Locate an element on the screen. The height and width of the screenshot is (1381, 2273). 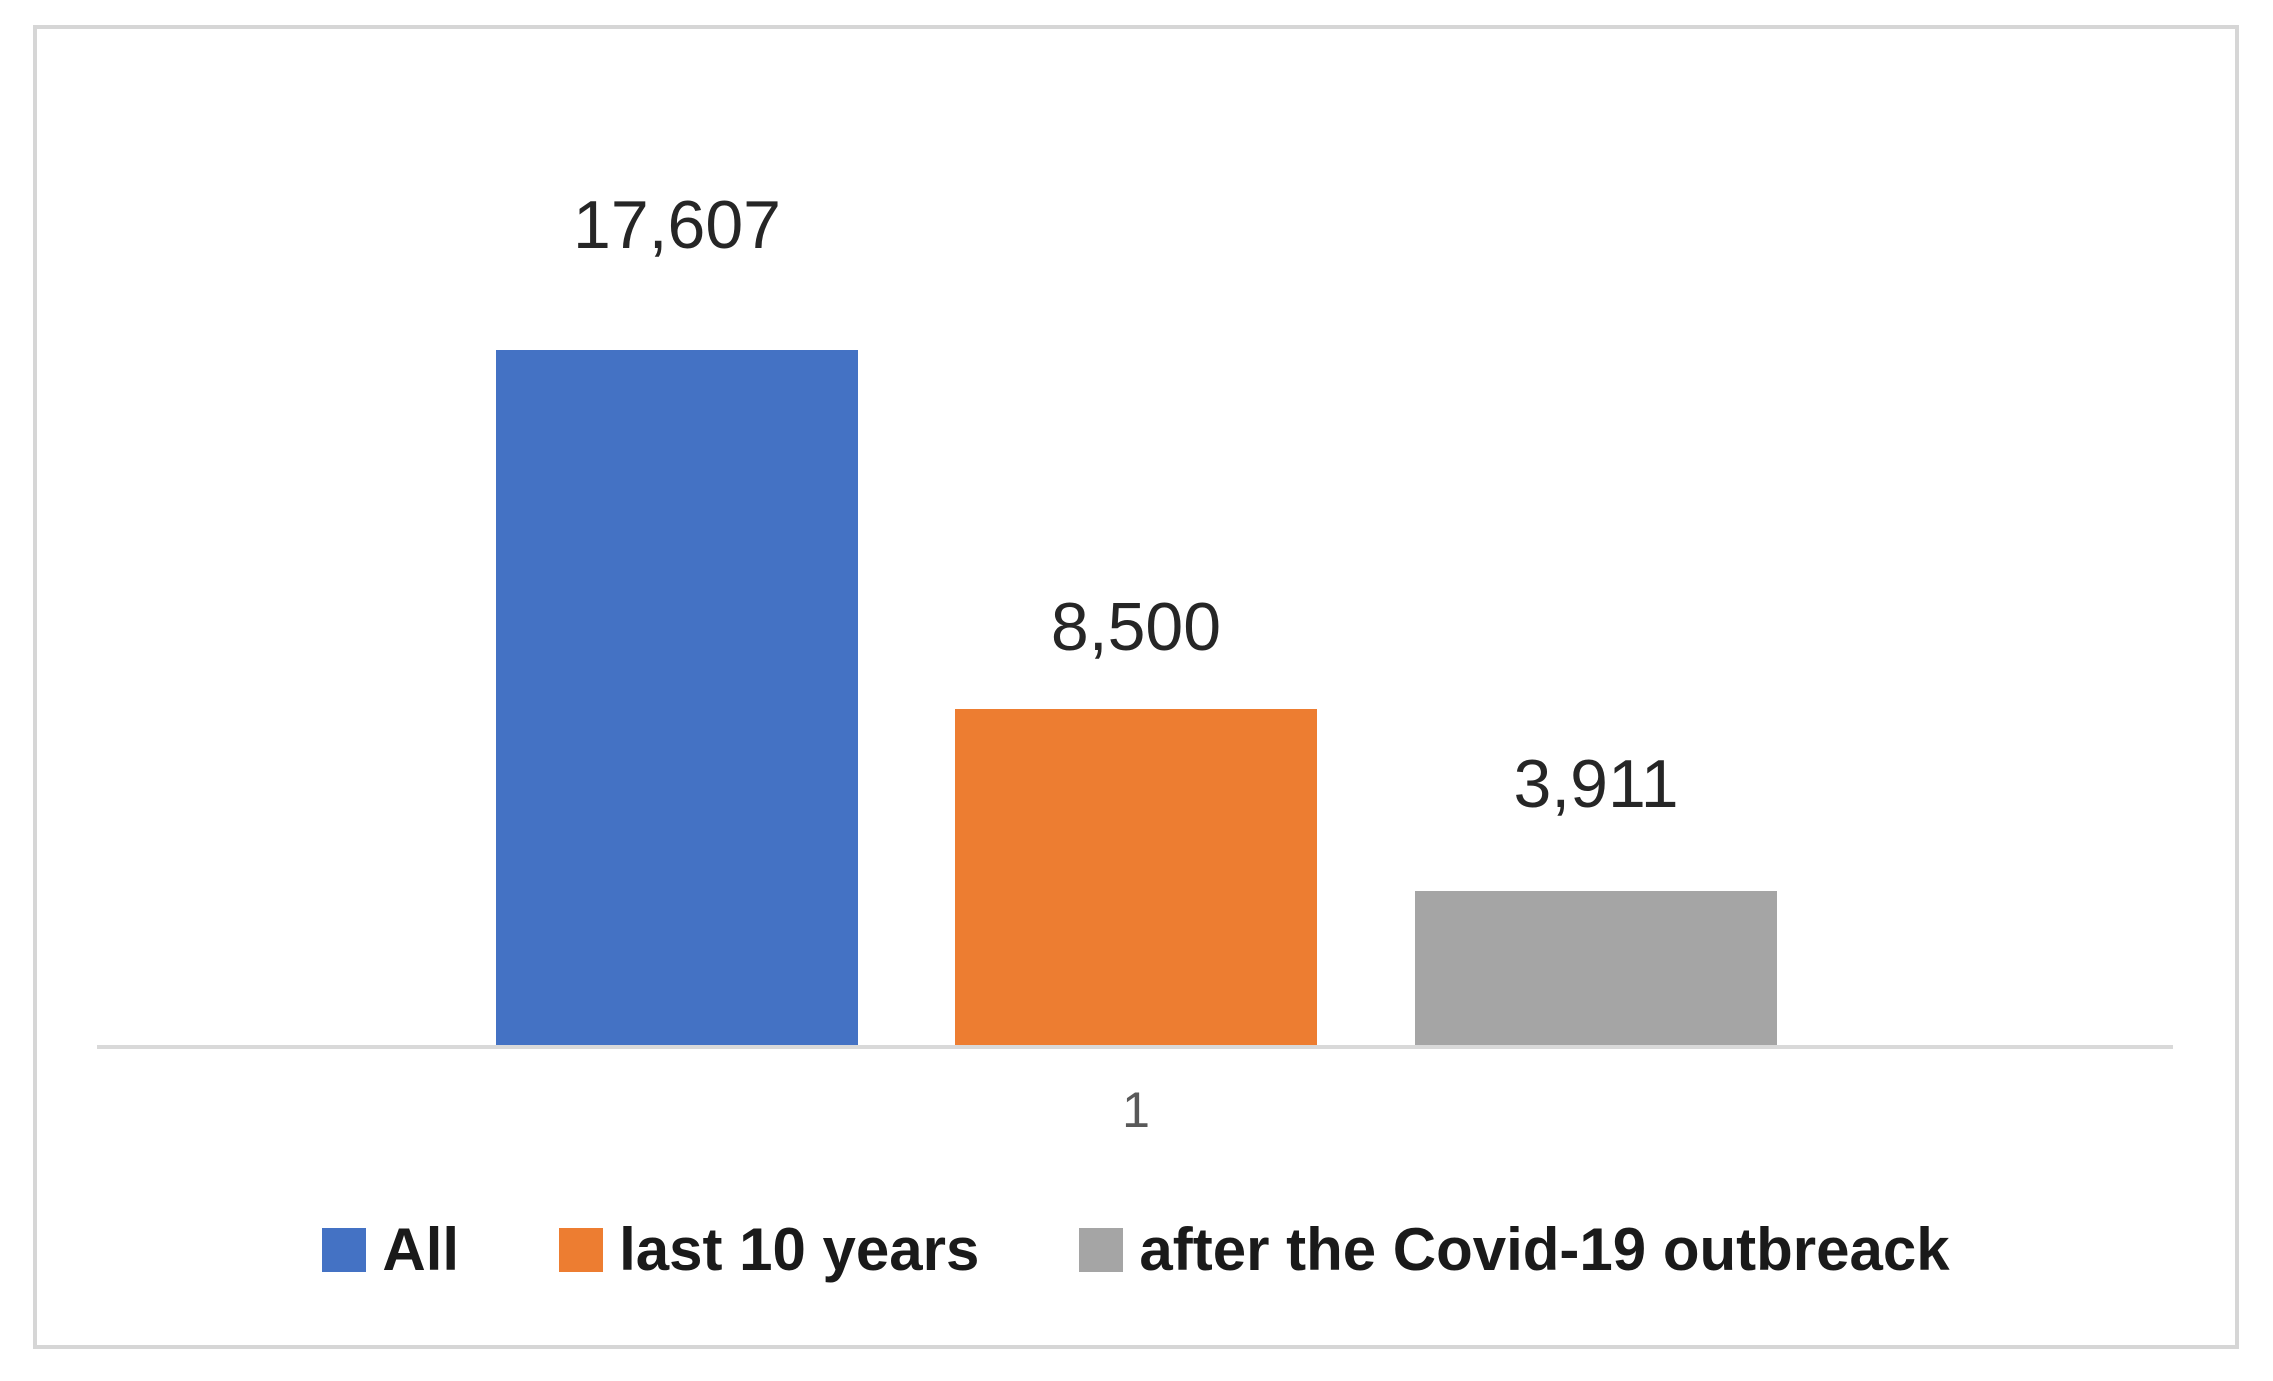
value-label-last-10-years: 8,500 is located at coordinates (1136, 627).